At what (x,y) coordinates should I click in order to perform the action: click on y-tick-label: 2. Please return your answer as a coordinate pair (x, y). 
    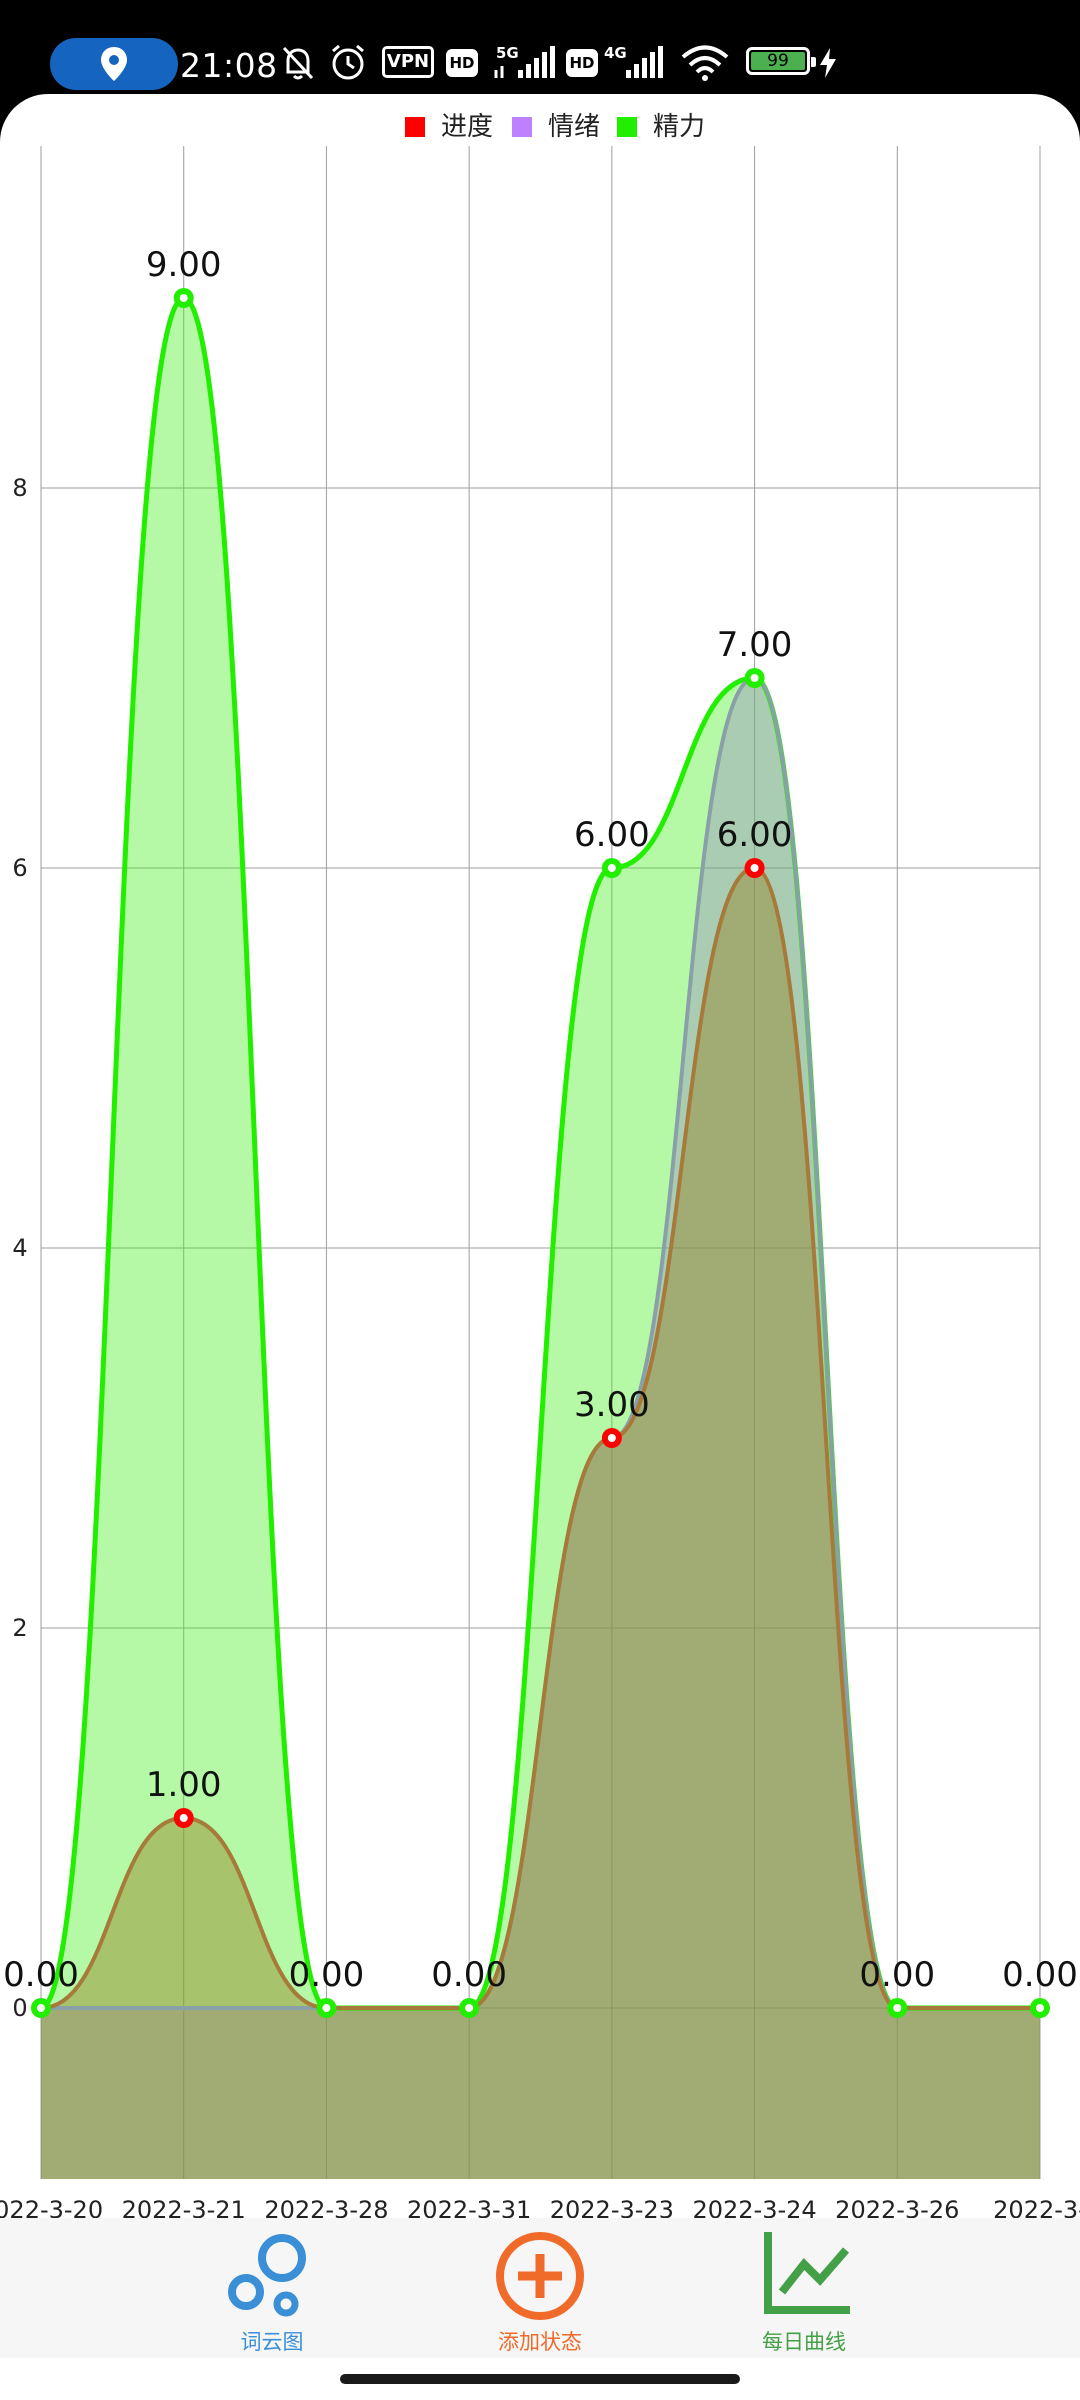
    Looking at the image, I should click on (19, 1628).